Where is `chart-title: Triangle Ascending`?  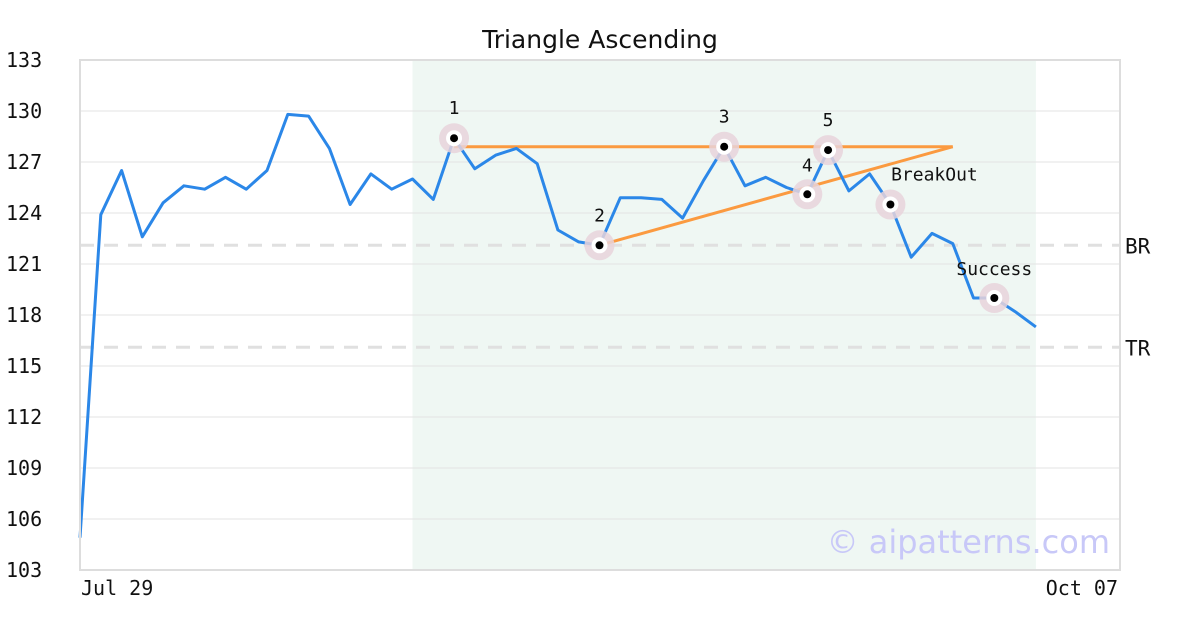 chart-title: Triangle Ascending is located at coordinates (599, 39).